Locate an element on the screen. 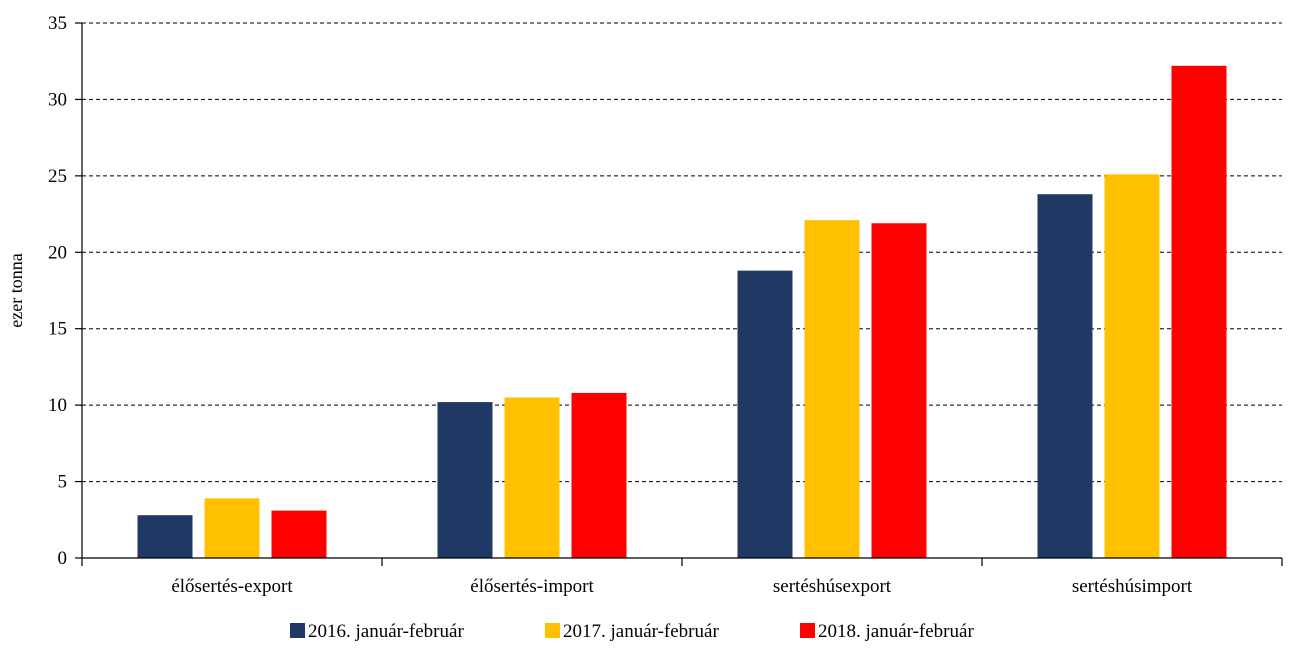 The image size is (1292, 656). y-tick-label: 0 is located at coordinates (63, 558).